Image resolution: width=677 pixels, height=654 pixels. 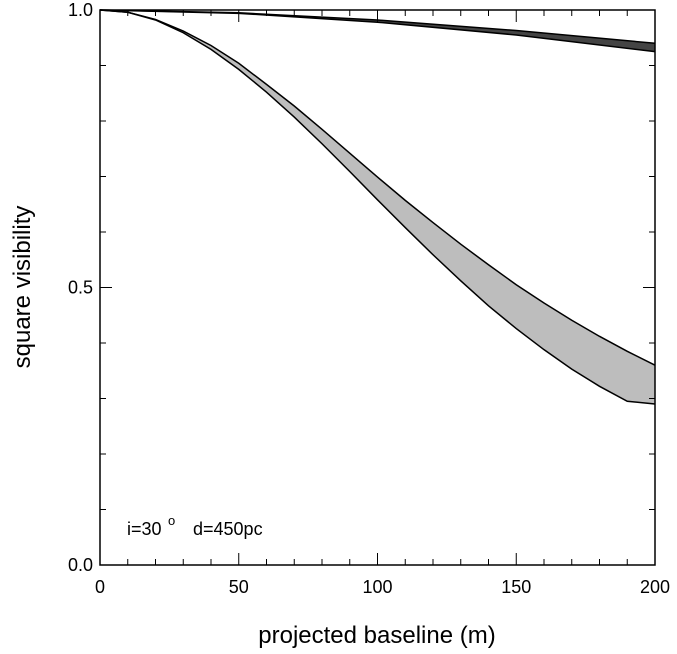 I want to click on x-tick-label: 50, so click(x=239, y=587).